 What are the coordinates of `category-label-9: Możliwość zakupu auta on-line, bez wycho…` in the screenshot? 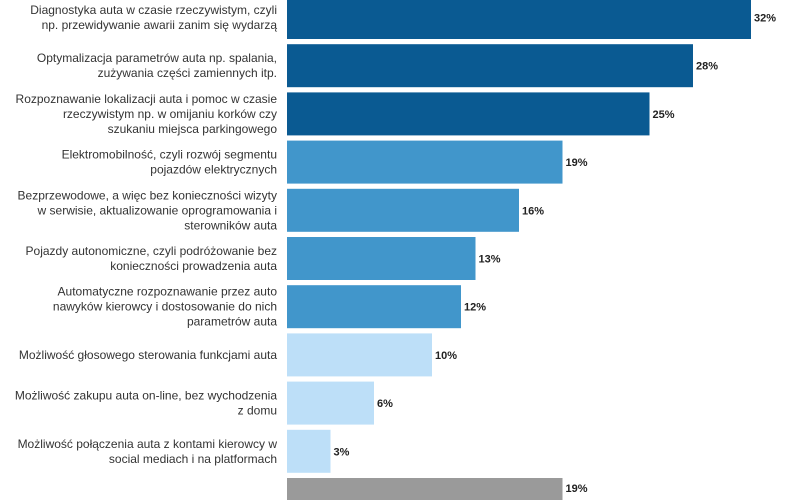 It's located at (146, 403).